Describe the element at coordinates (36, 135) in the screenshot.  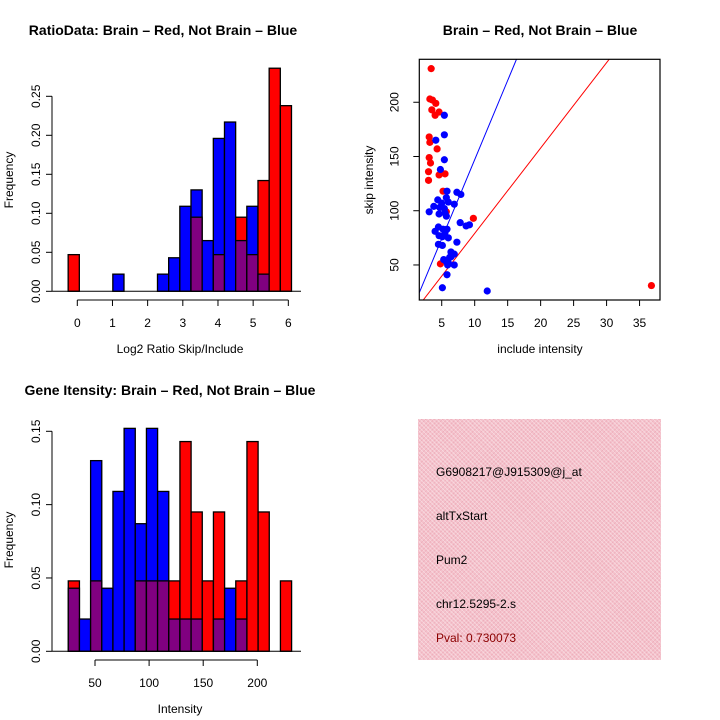
I see `y-tick-label: 0.20` at that location.